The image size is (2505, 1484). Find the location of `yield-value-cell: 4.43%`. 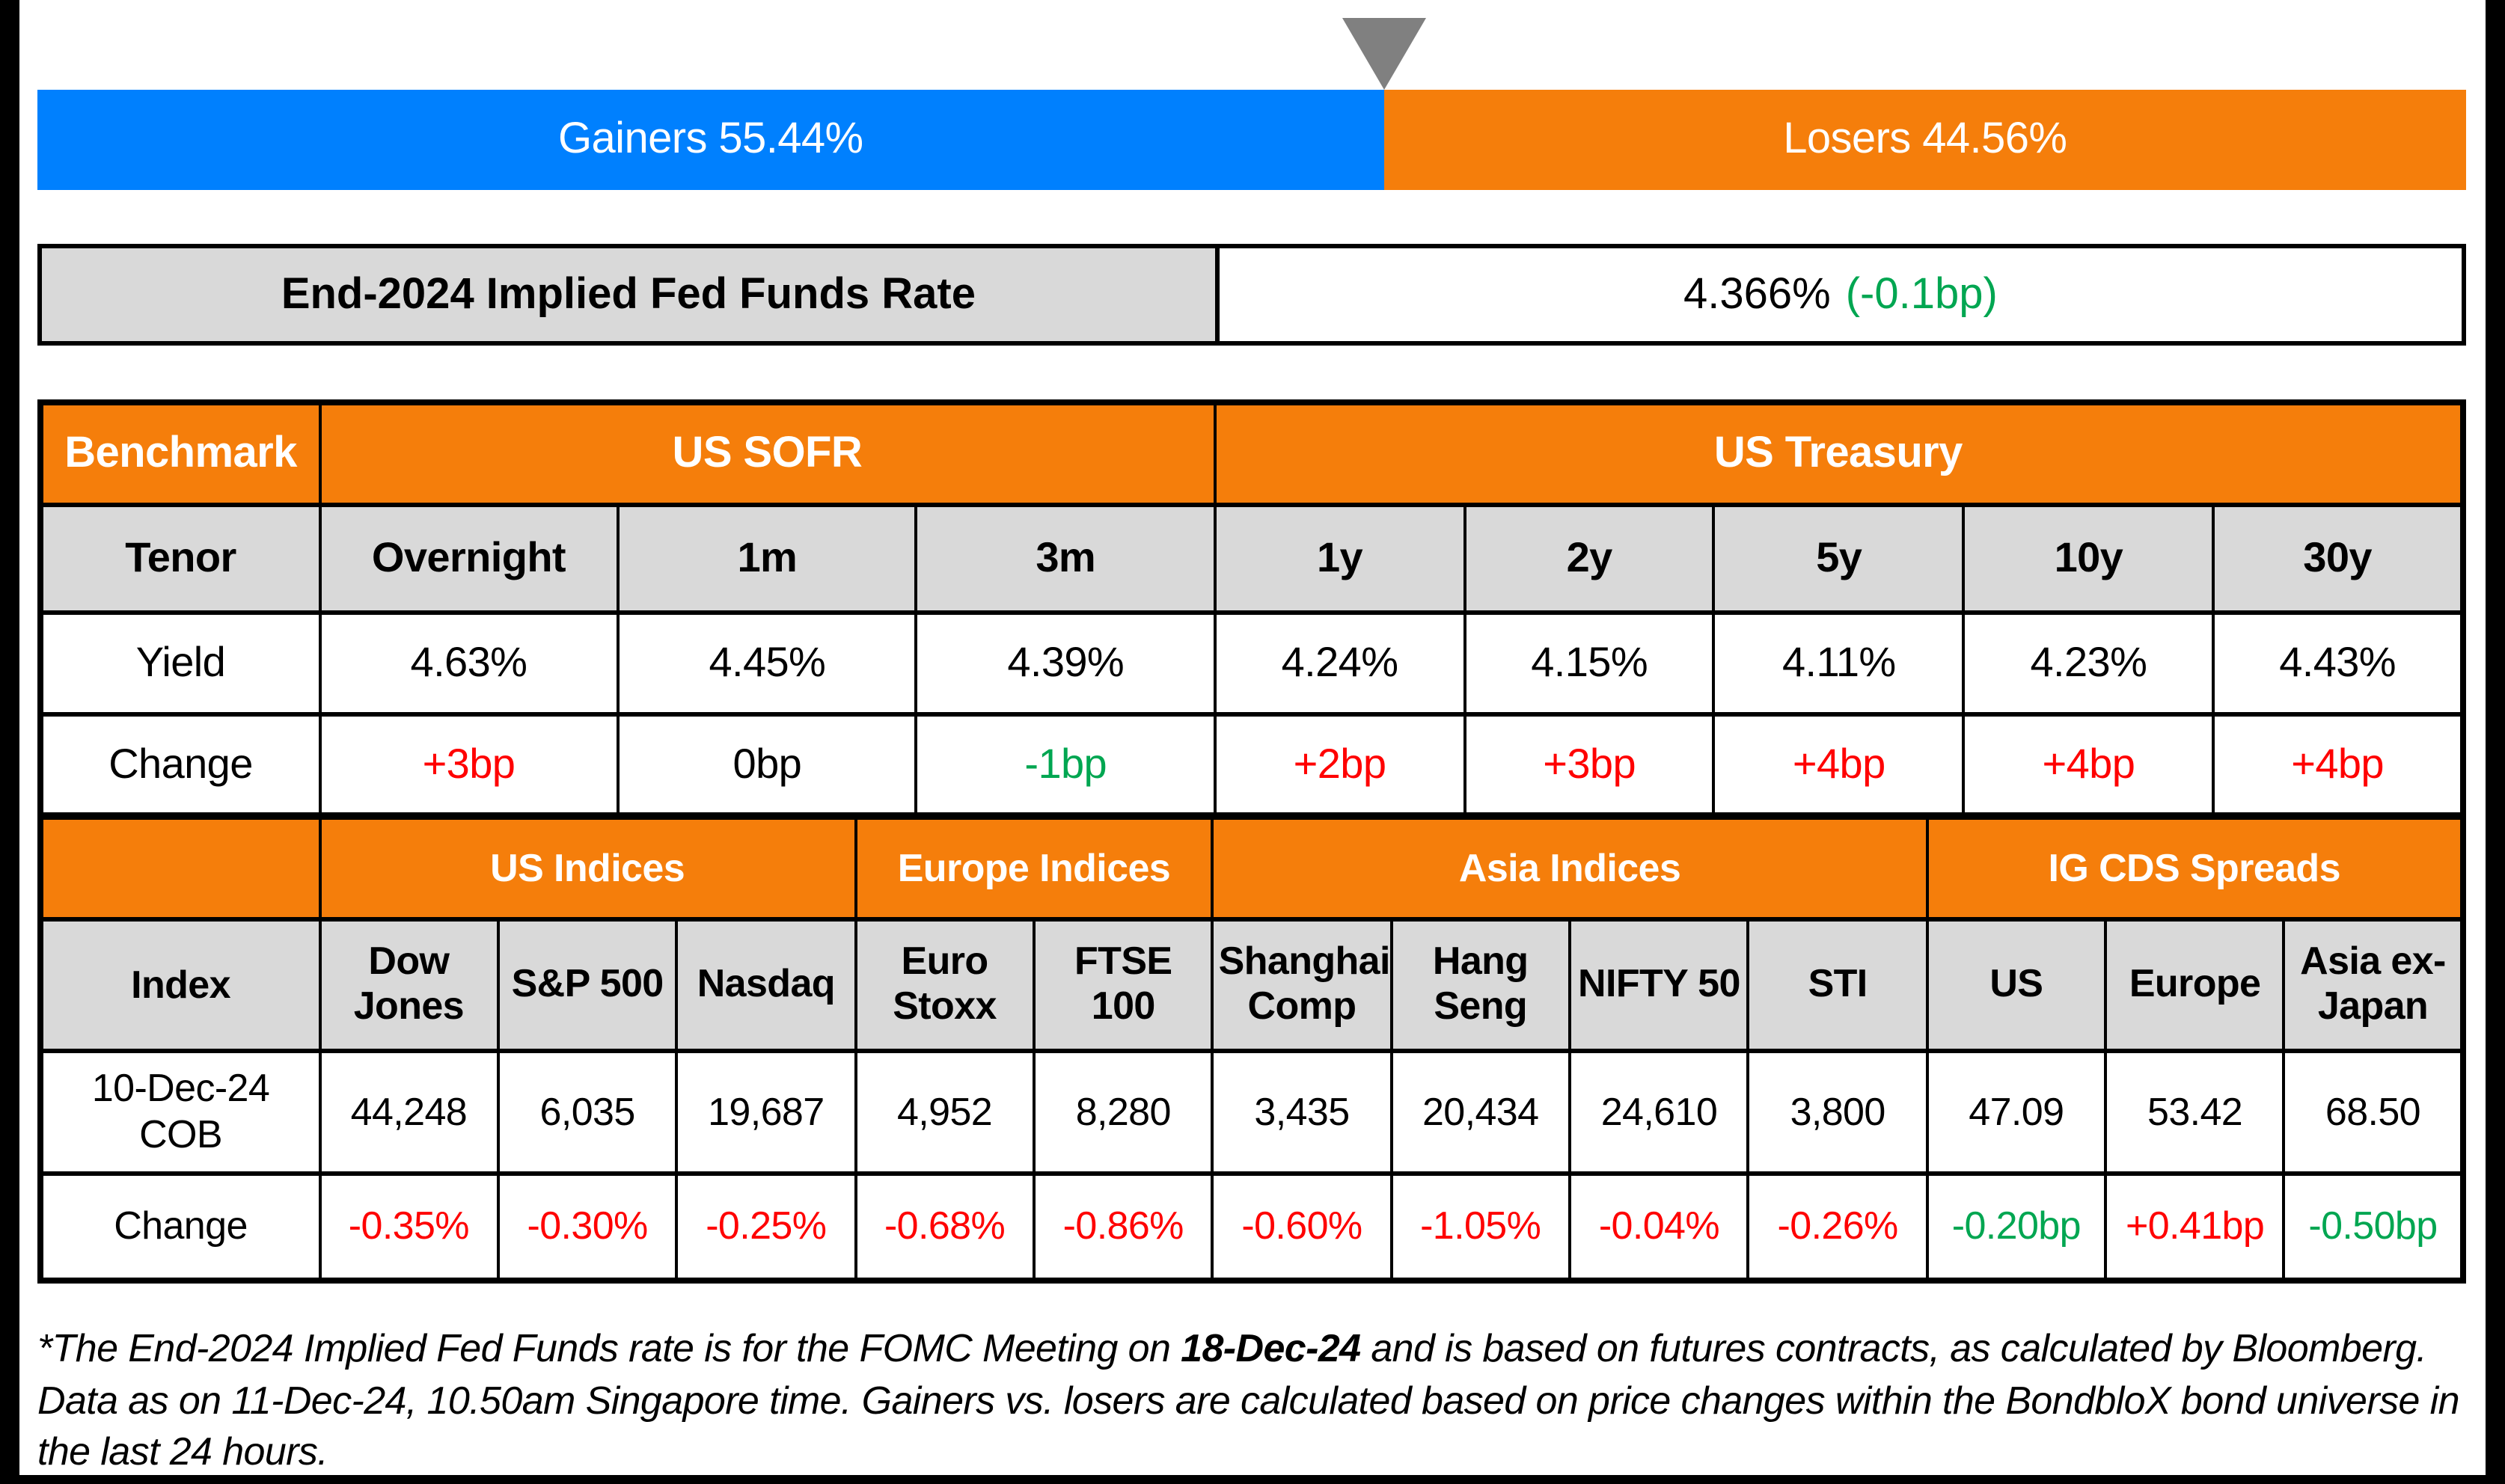

yield-value-cell: 4.43% is located at coordinates (2338, 663).